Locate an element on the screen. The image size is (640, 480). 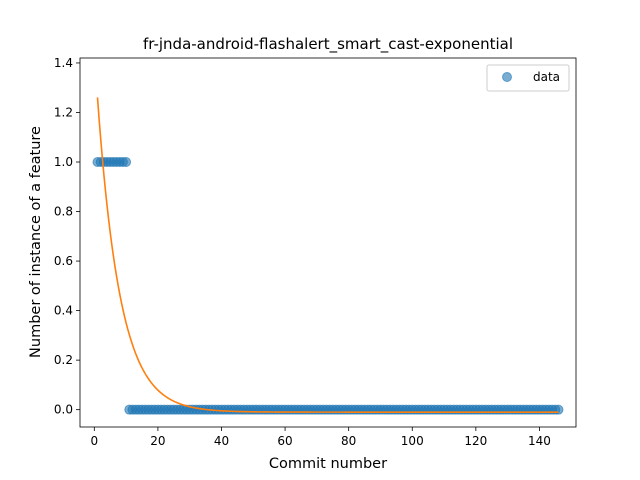
x-tick-label: 20 is located at coordinates (157, 441).